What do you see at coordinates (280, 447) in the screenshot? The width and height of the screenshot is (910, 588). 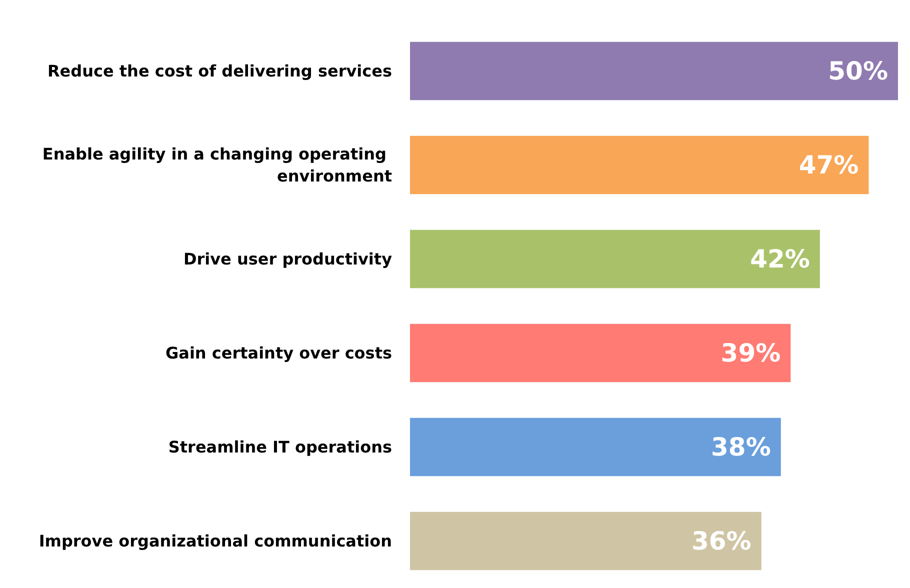 I see `y-tick-label: Streamline IT operations` at bounding box center [280, 447].